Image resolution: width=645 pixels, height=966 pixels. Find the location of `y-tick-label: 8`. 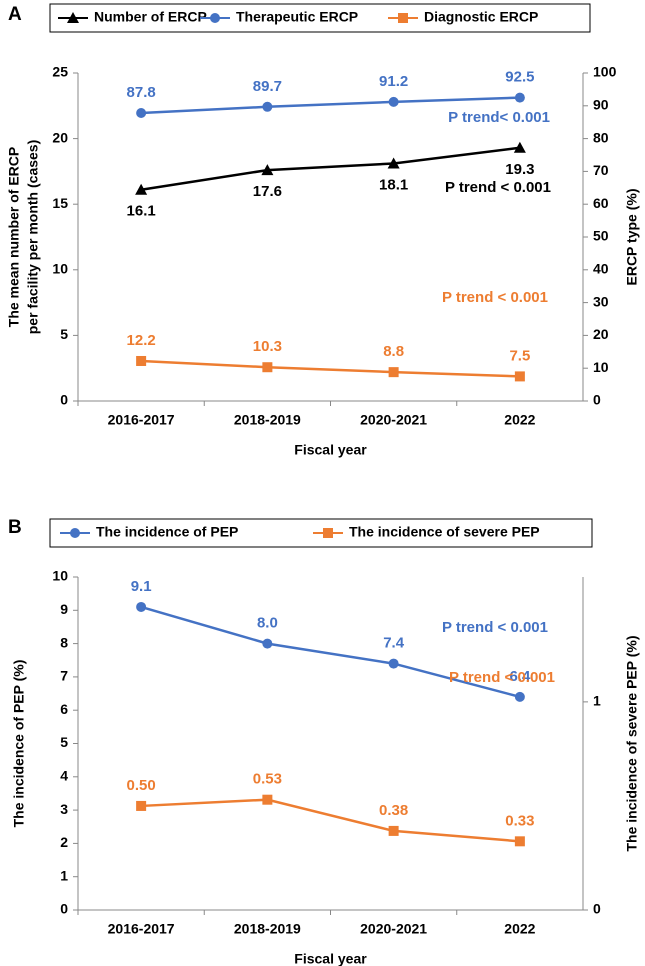

y-tick-label: 8 is located at coordinates (64, 642).